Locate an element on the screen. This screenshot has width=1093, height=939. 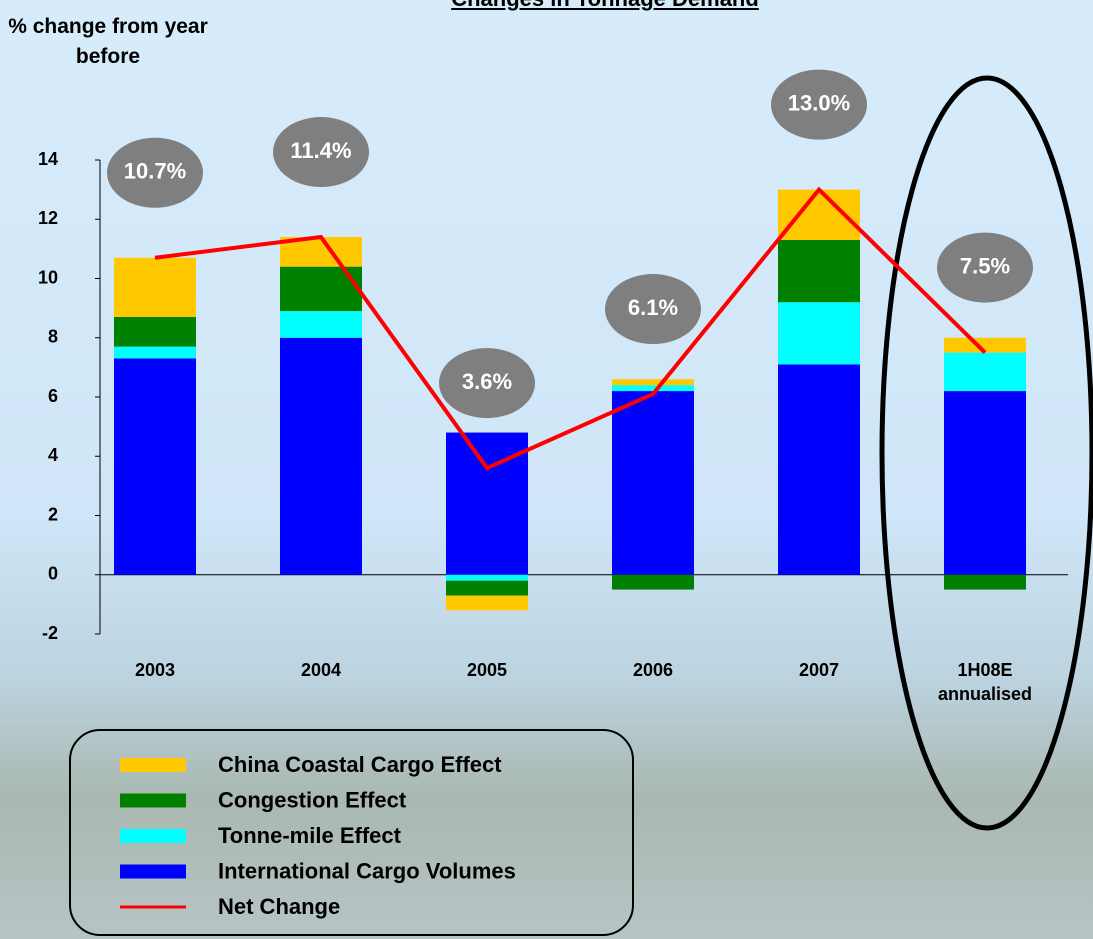
legend-box is located at coordinates (351, 832).